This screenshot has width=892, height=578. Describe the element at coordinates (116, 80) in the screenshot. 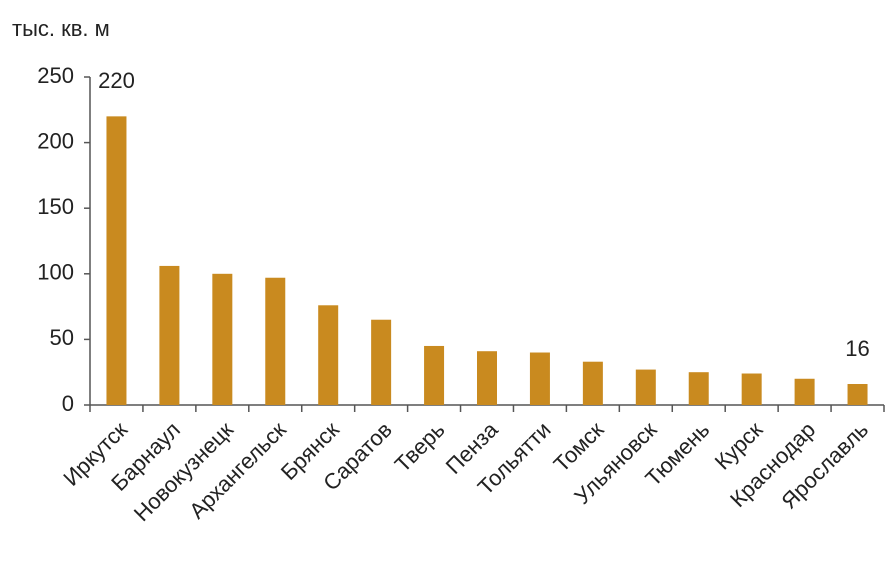

I see `value-label: 220` at that location.